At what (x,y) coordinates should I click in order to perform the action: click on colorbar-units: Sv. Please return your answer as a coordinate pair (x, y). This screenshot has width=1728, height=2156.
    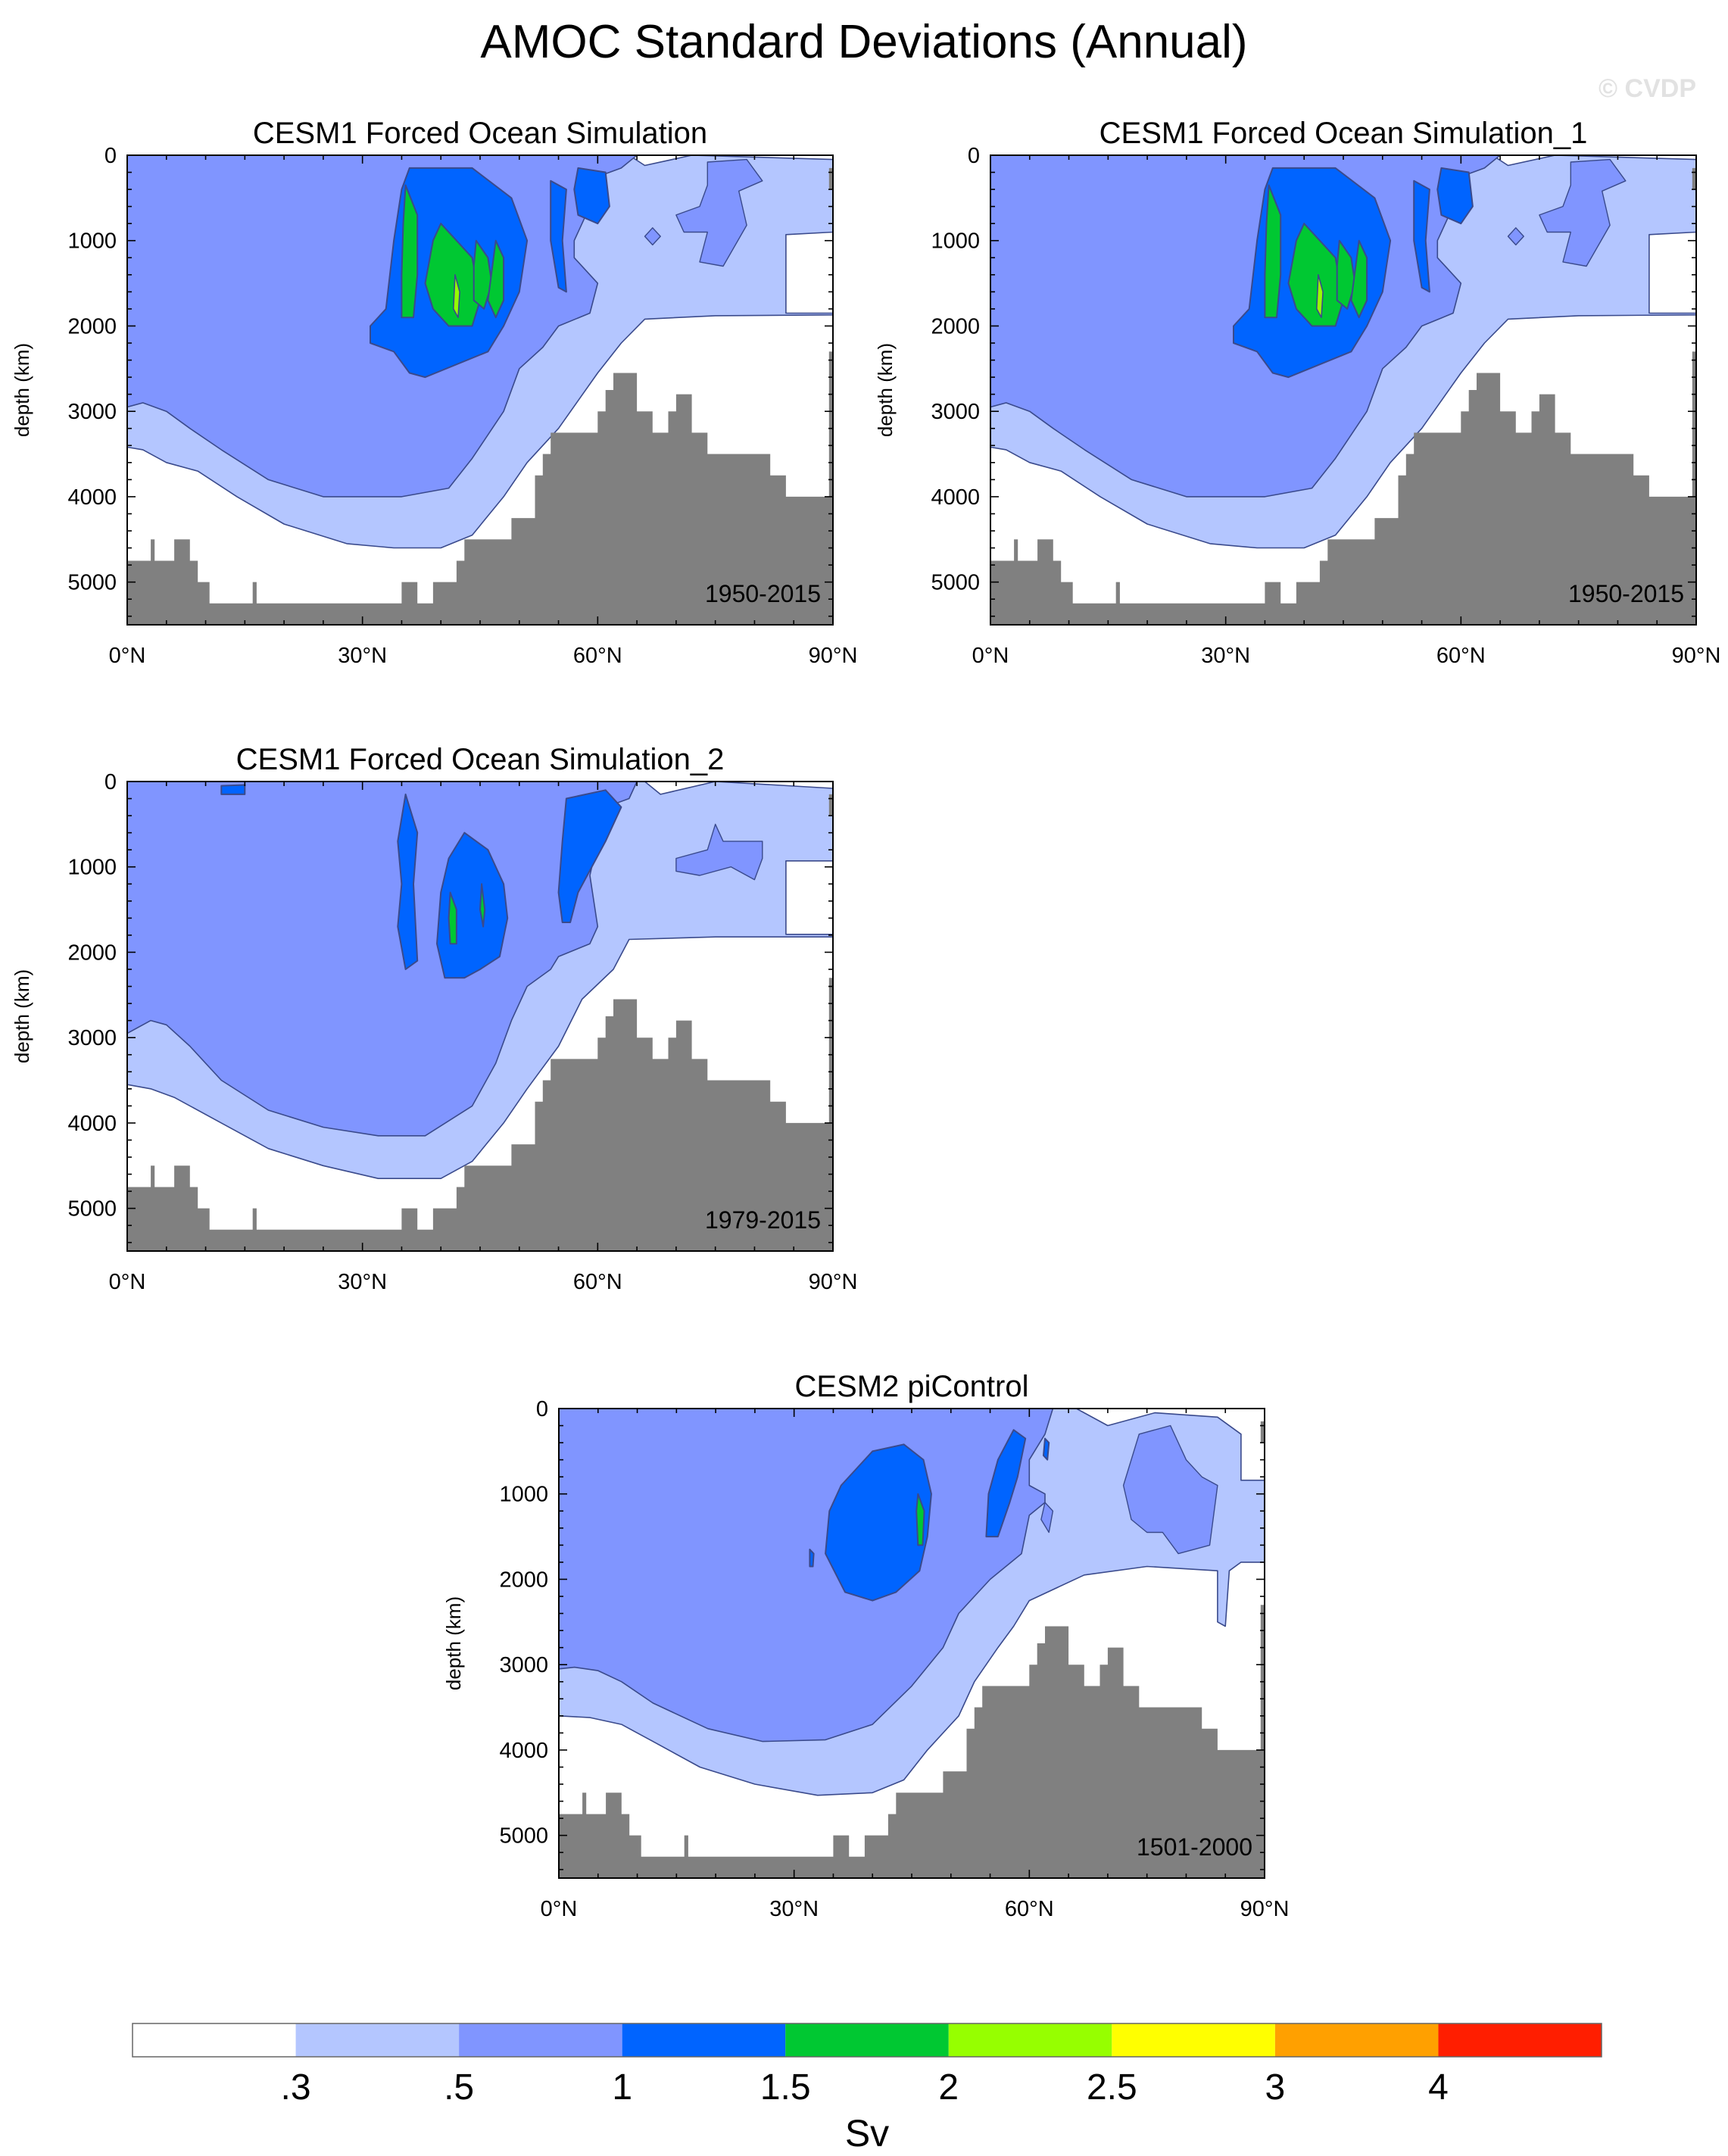
    Looking at the image, I should click on (867, 2133).